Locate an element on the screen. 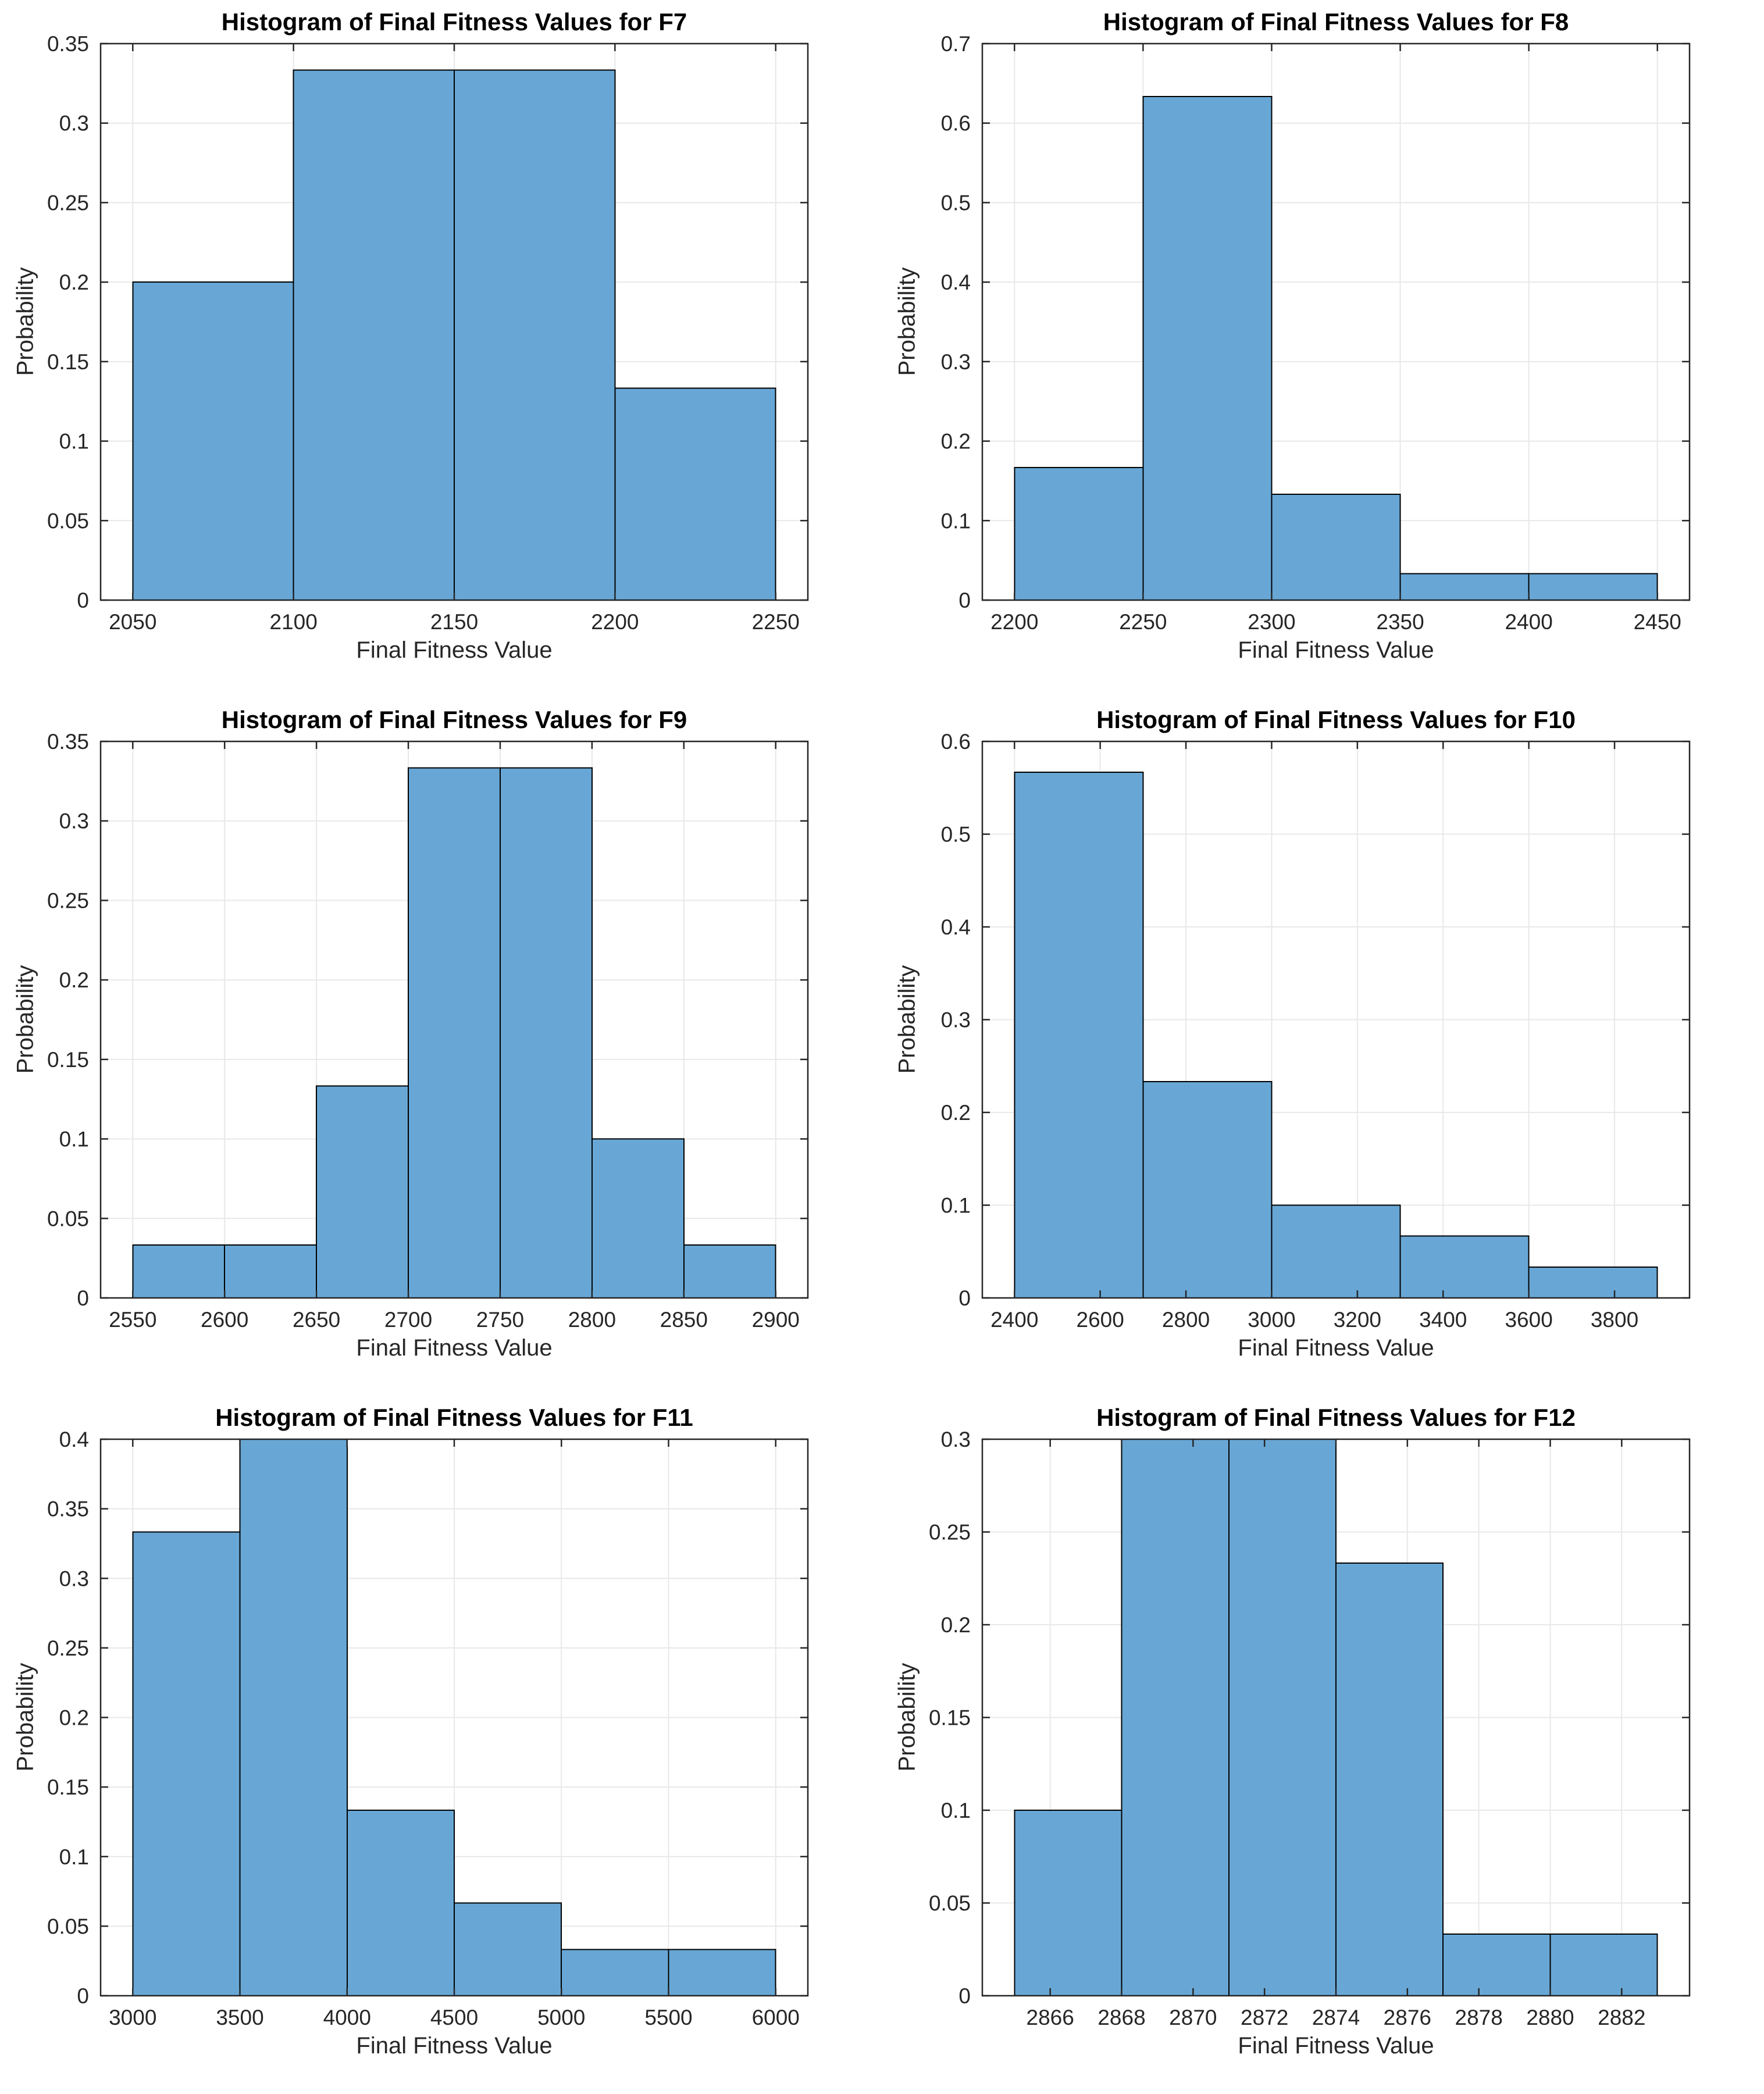 The height and width of the screenshot is (2094, 1764). x-tick-label: 2300 is located at coordinates (1271, 622).